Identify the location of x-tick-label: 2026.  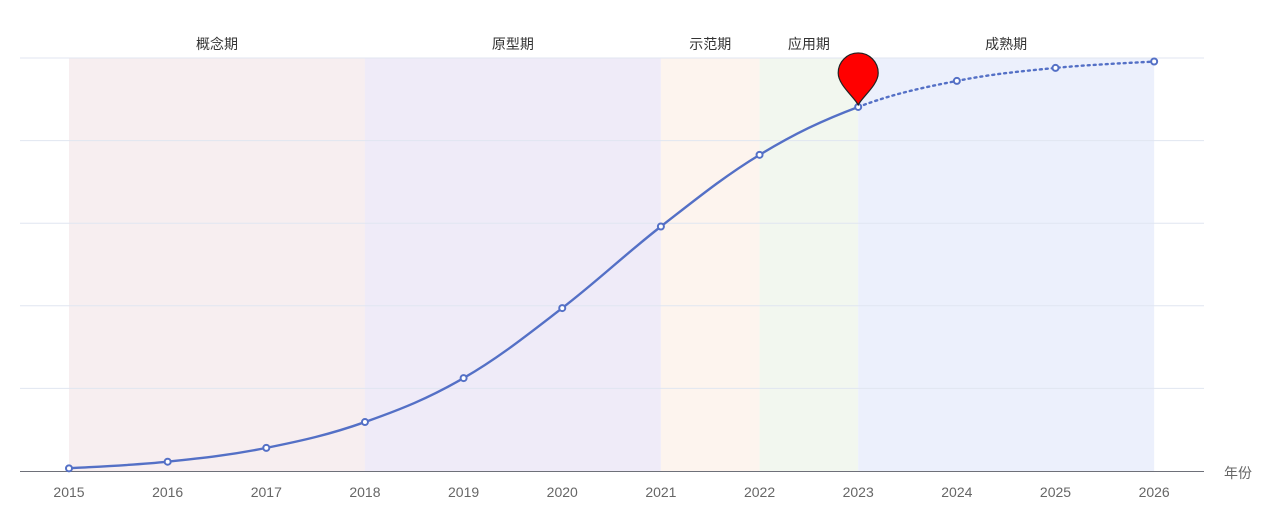
(1154, 492).